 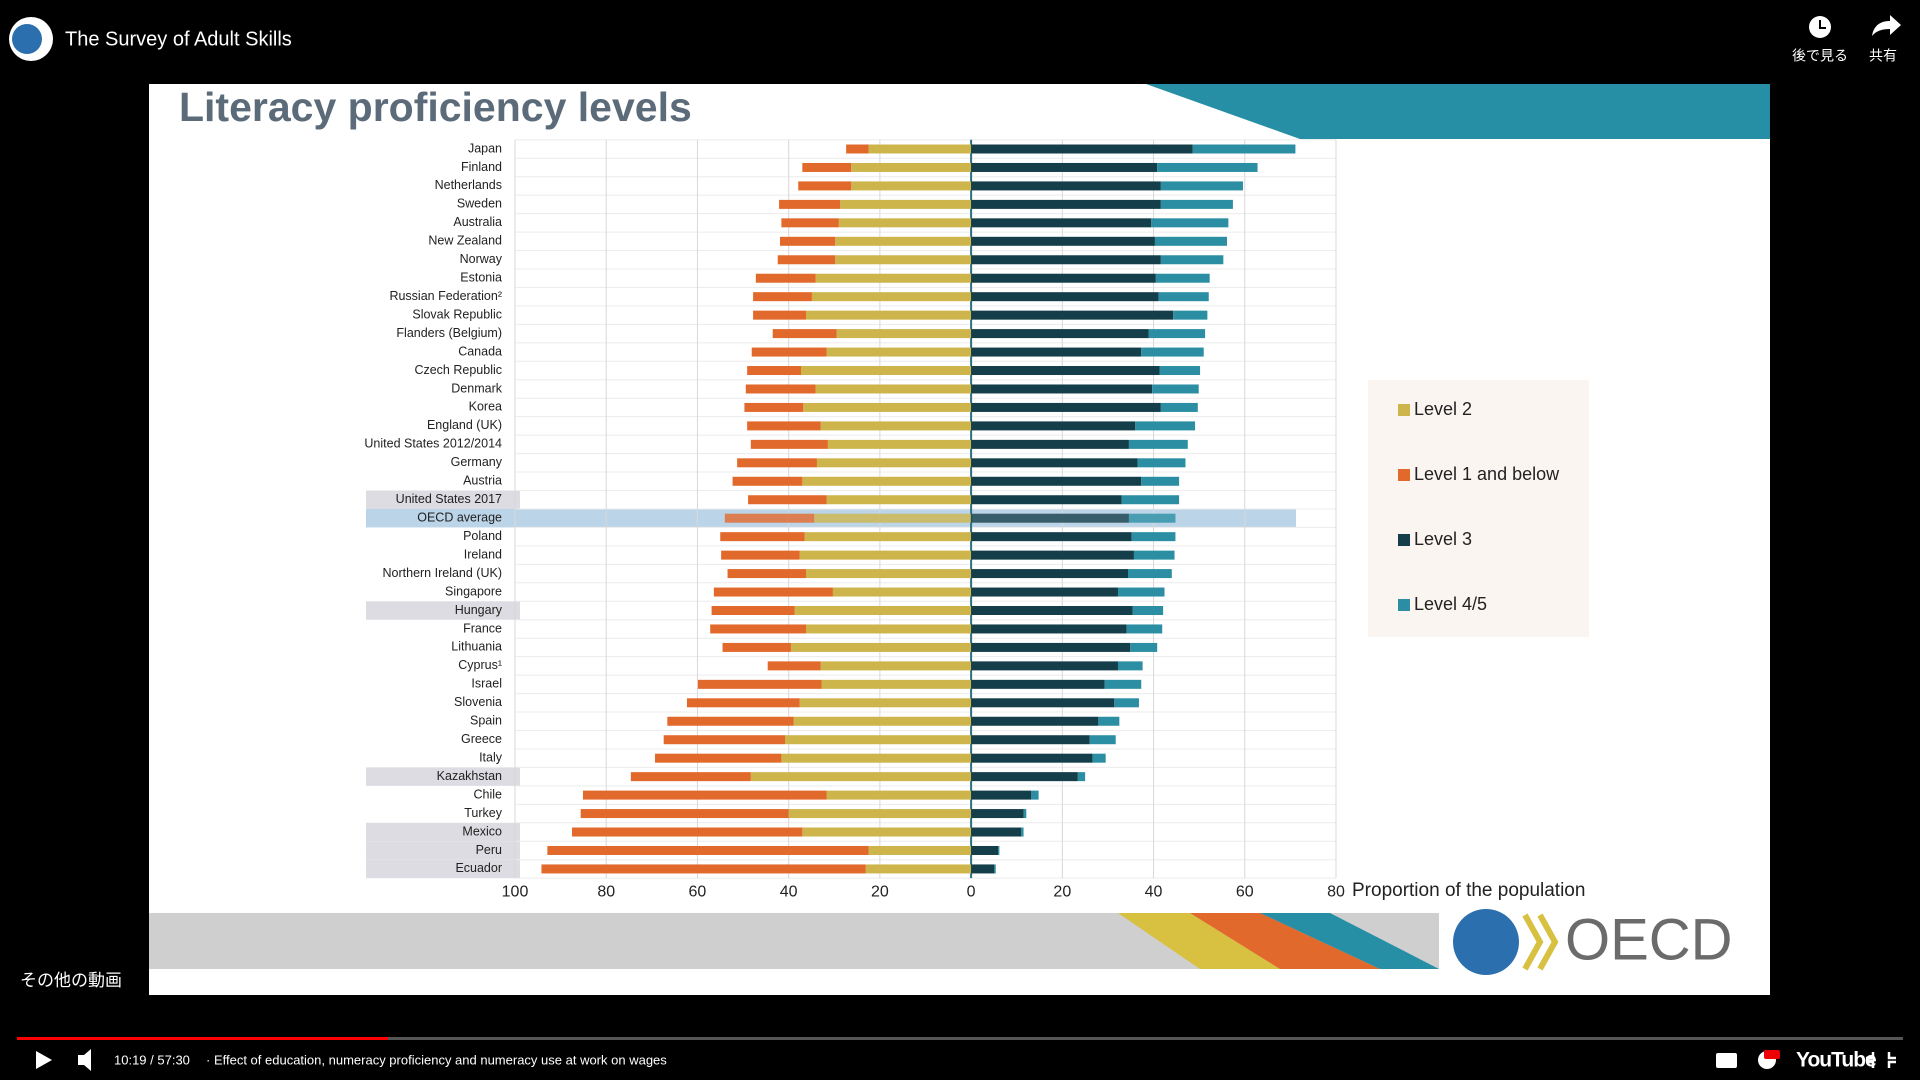 I want to click on captions-button, so click(x=1726, y=1060).